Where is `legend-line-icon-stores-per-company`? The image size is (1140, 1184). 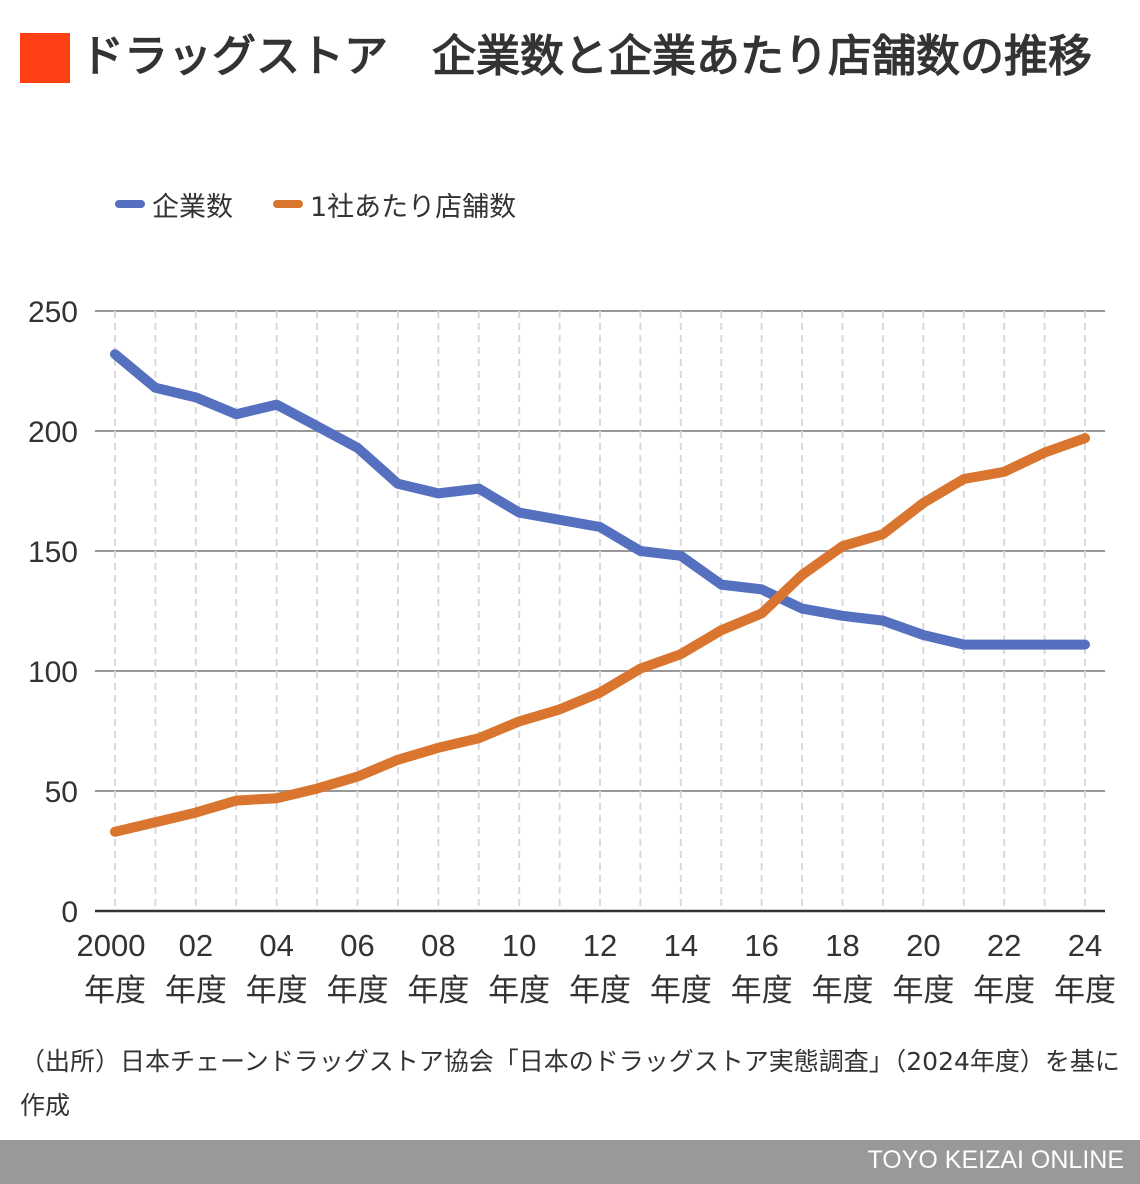
legend-line-icon-stores-per-company is located at coordinates (288, 204).